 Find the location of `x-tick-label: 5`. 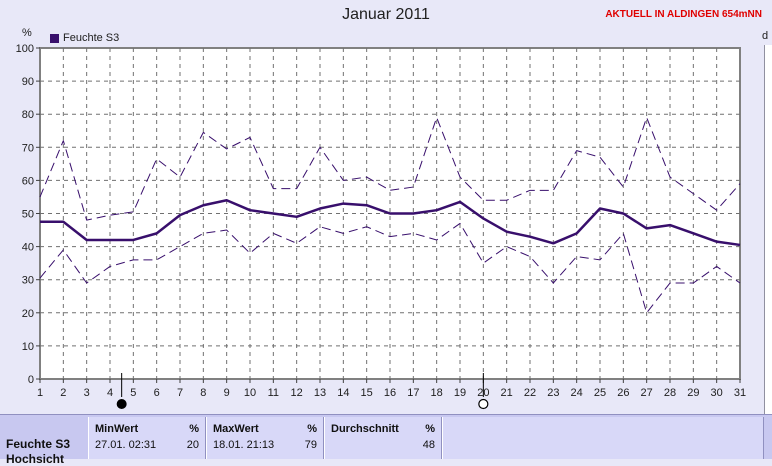

x-tick-label: 5 is located at coordinates (133, 393).